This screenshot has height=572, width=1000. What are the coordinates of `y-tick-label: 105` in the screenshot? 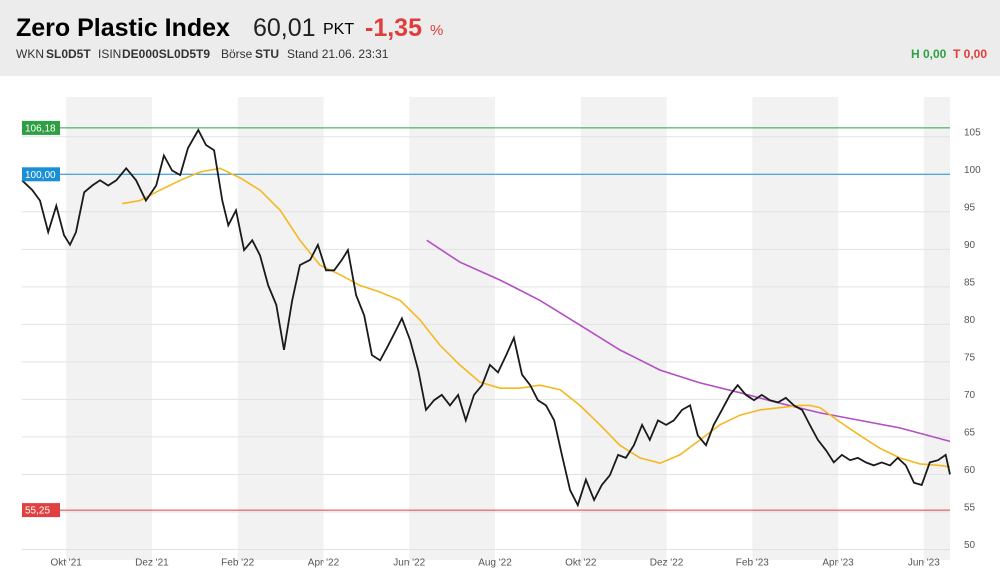 It's located at (972, 132).